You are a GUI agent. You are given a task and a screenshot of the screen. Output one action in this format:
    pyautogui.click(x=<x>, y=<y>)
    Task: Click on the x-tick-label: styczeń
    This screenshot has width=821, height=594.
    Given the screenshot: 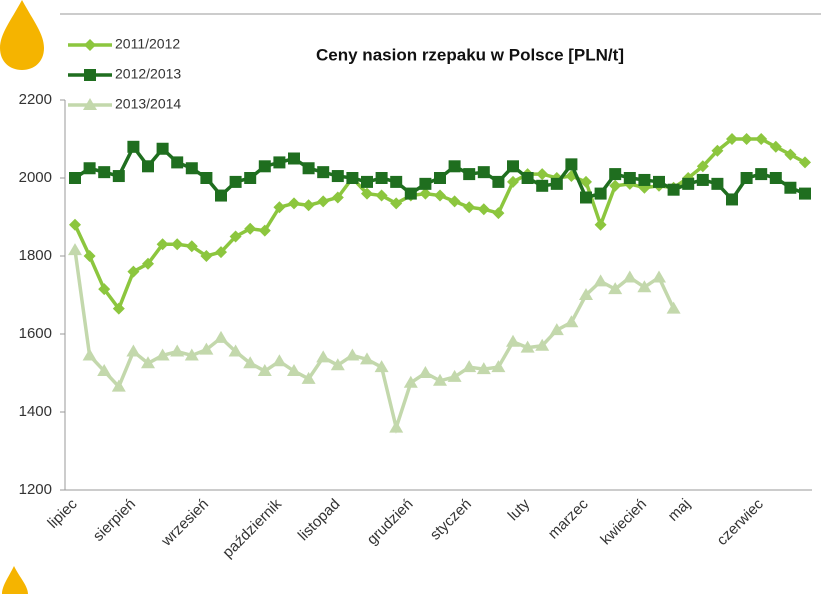 What is the action you would take?
    pyautogui.click(x=451, y=520)
    